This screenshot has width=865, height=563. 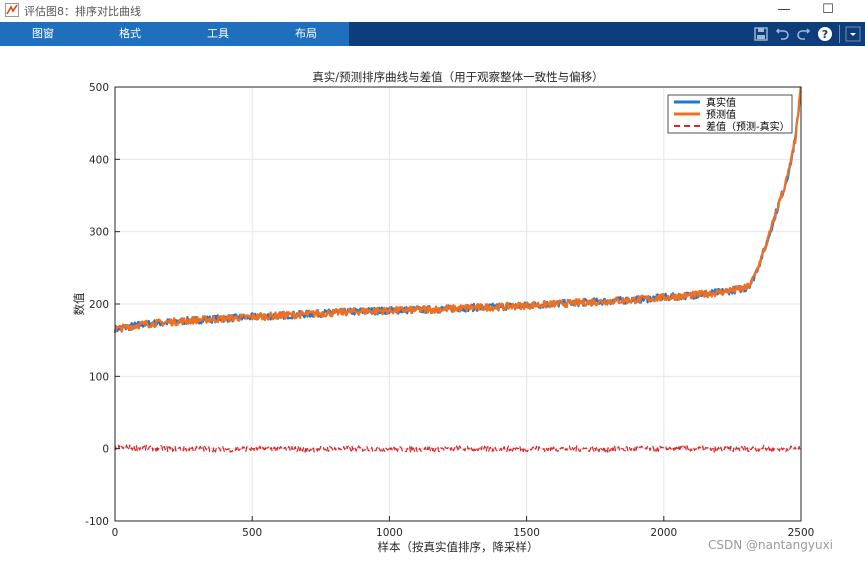 What do you see at coordinates (526, 533) in the screenshot?
I see `x-tick-label: 1500` at bounding box center [526, 533].